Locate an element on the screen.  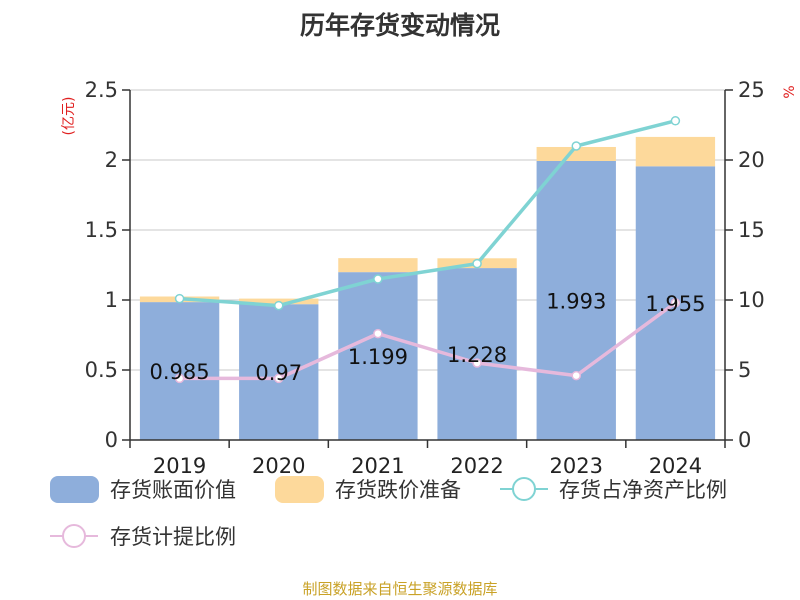
x-tick-label: 2019 is located at coordinates (179, 466).